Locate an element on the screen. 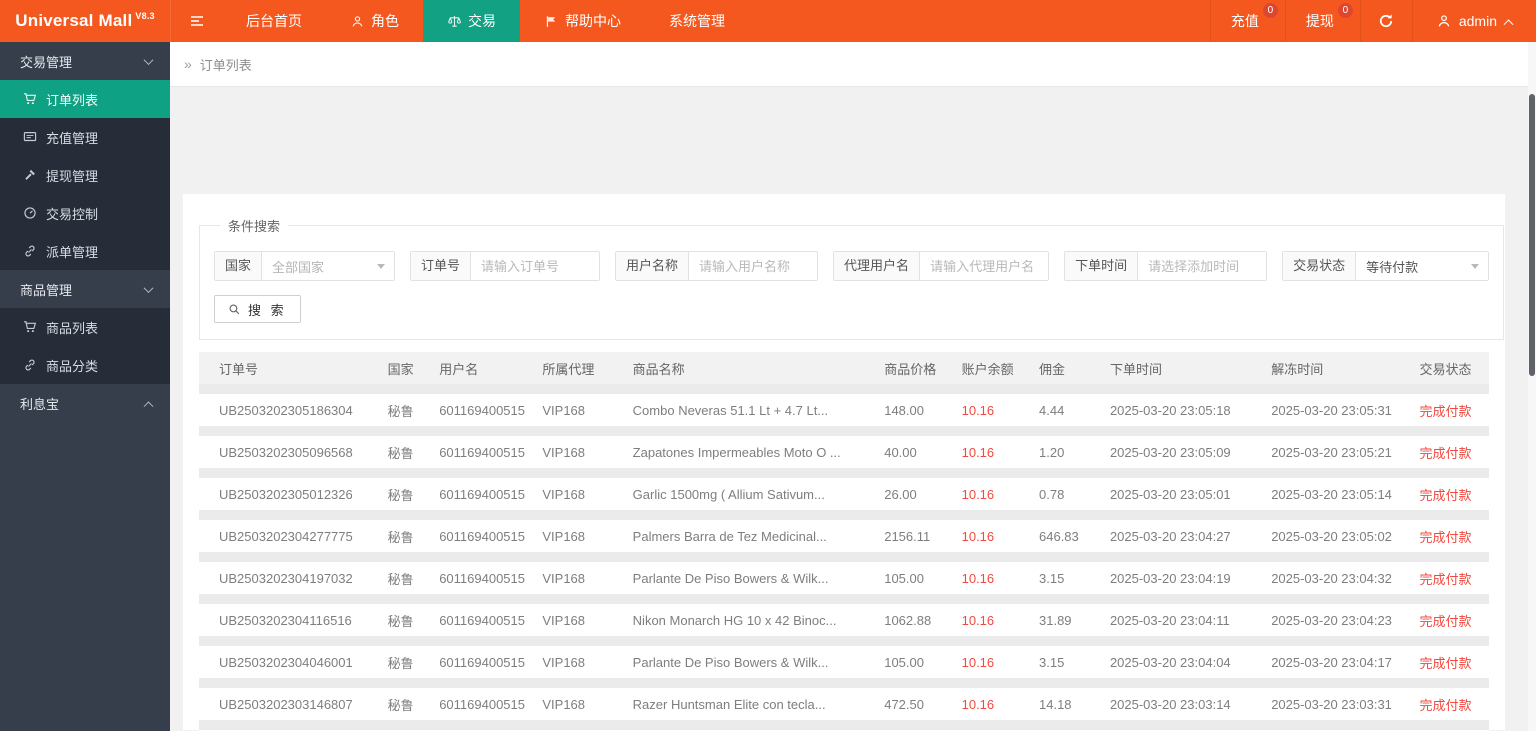 Image resolution: width=1536 pixels, height=731 pixels. sidebar-item: 派单管理 is located at coordinates (85, 251).